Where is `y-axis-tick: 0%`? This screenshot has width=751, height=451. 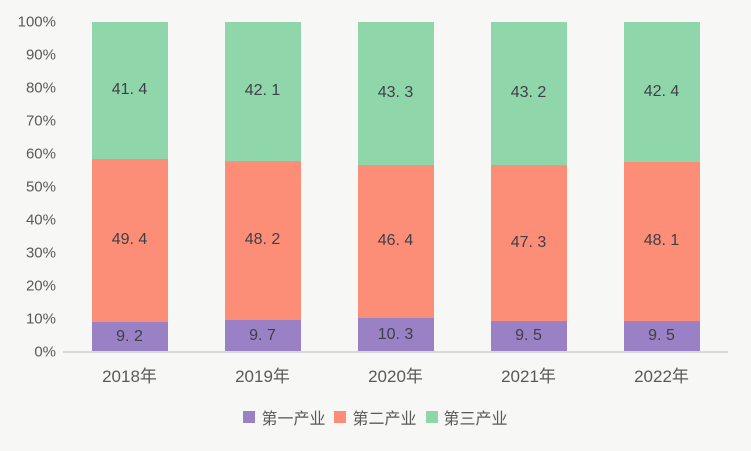 y-axis-tick: 0% is located at coordinates (45, 352).